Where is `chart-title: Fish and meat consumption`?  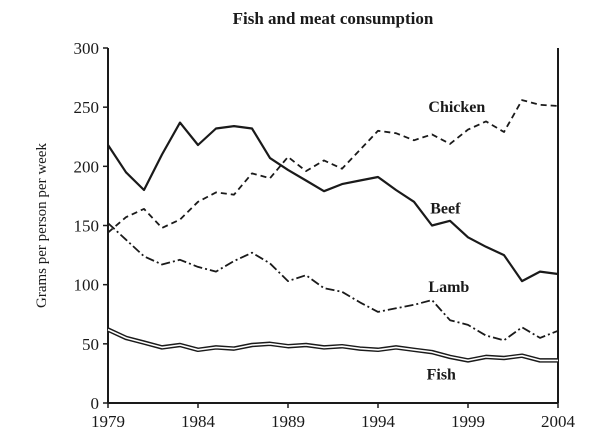
chart-title: Fish and meat consumption is located at coordinates (333, 18).